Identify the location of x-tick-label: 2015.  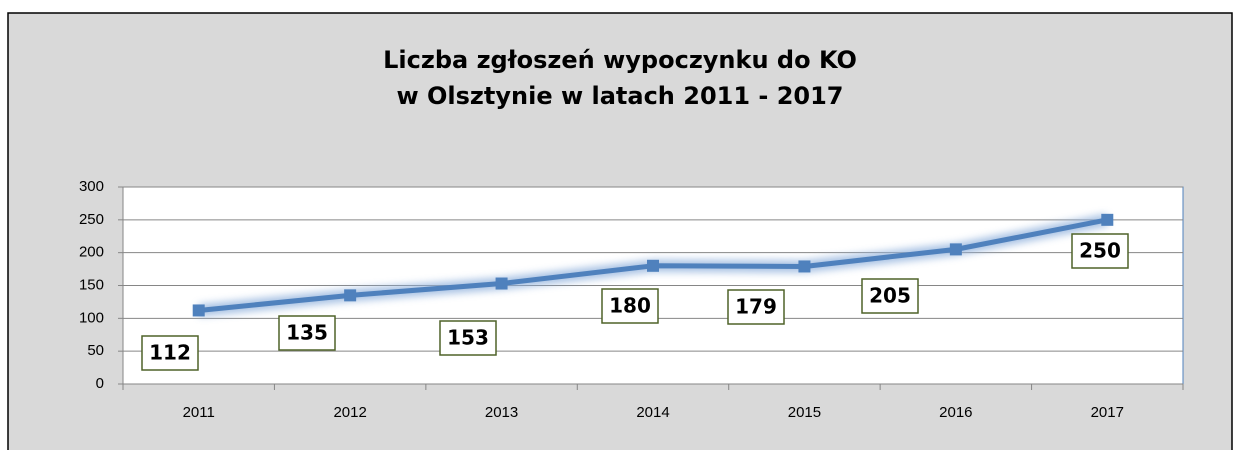
(804, 412).